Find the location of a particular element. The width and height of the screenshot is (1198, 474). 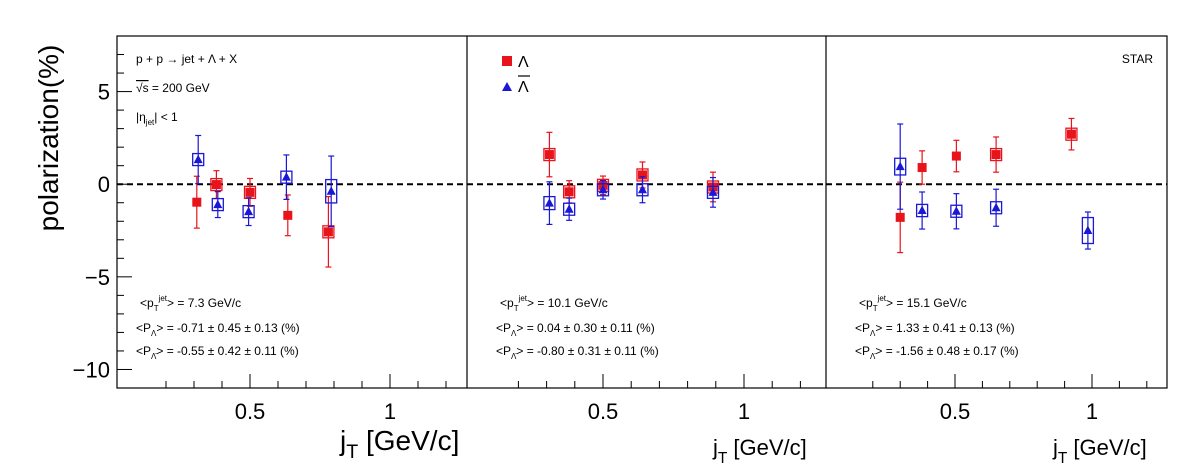

legend-lambda-label: Λ is located at coordinates (523, 62).